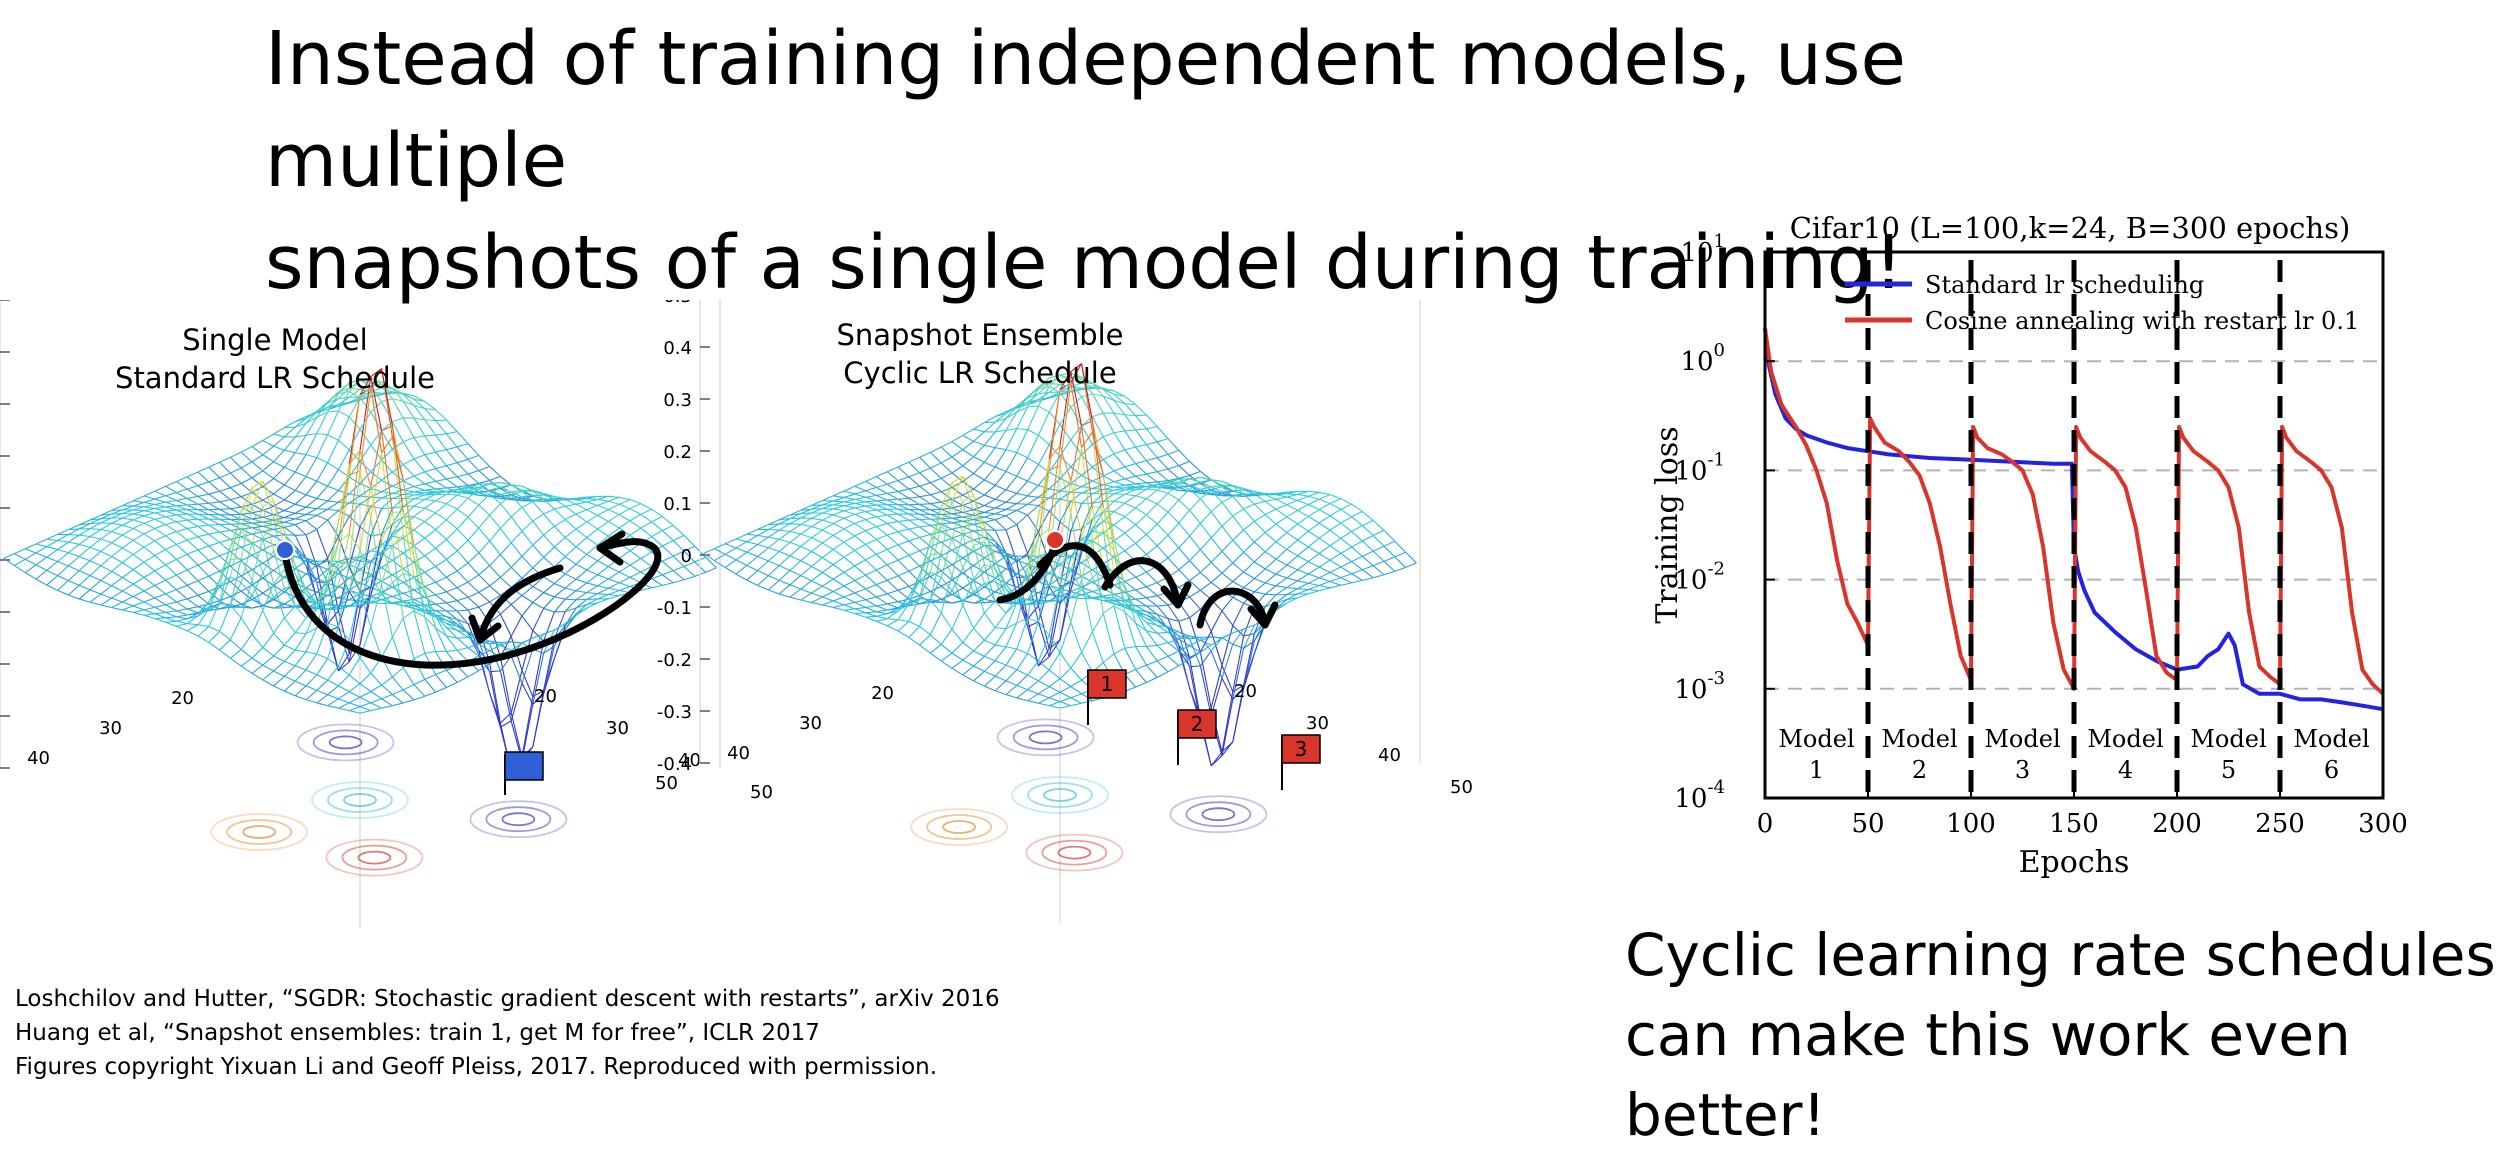  Describe the element at coordinates (346, 742) in the screenshot. I see `contour-ring` at that location.